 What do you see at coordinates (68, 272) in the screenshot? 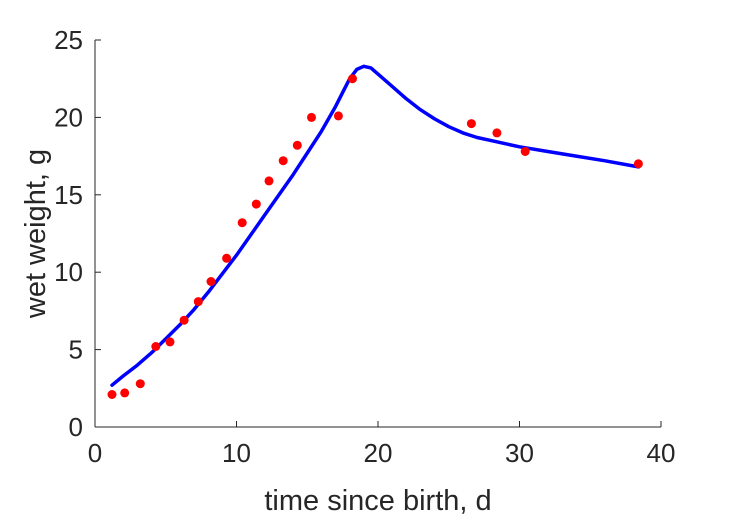
I see `y-tick-label: 10` at bounding box center [68, 272].